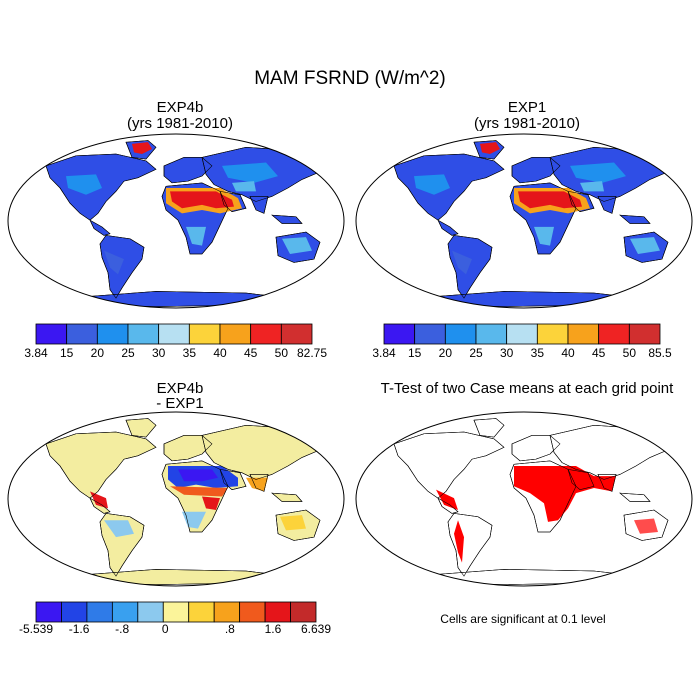 Image resolution: width=700 pixels, height=700 pixels. I want to click on overlay-ttest, so click(533, 501).